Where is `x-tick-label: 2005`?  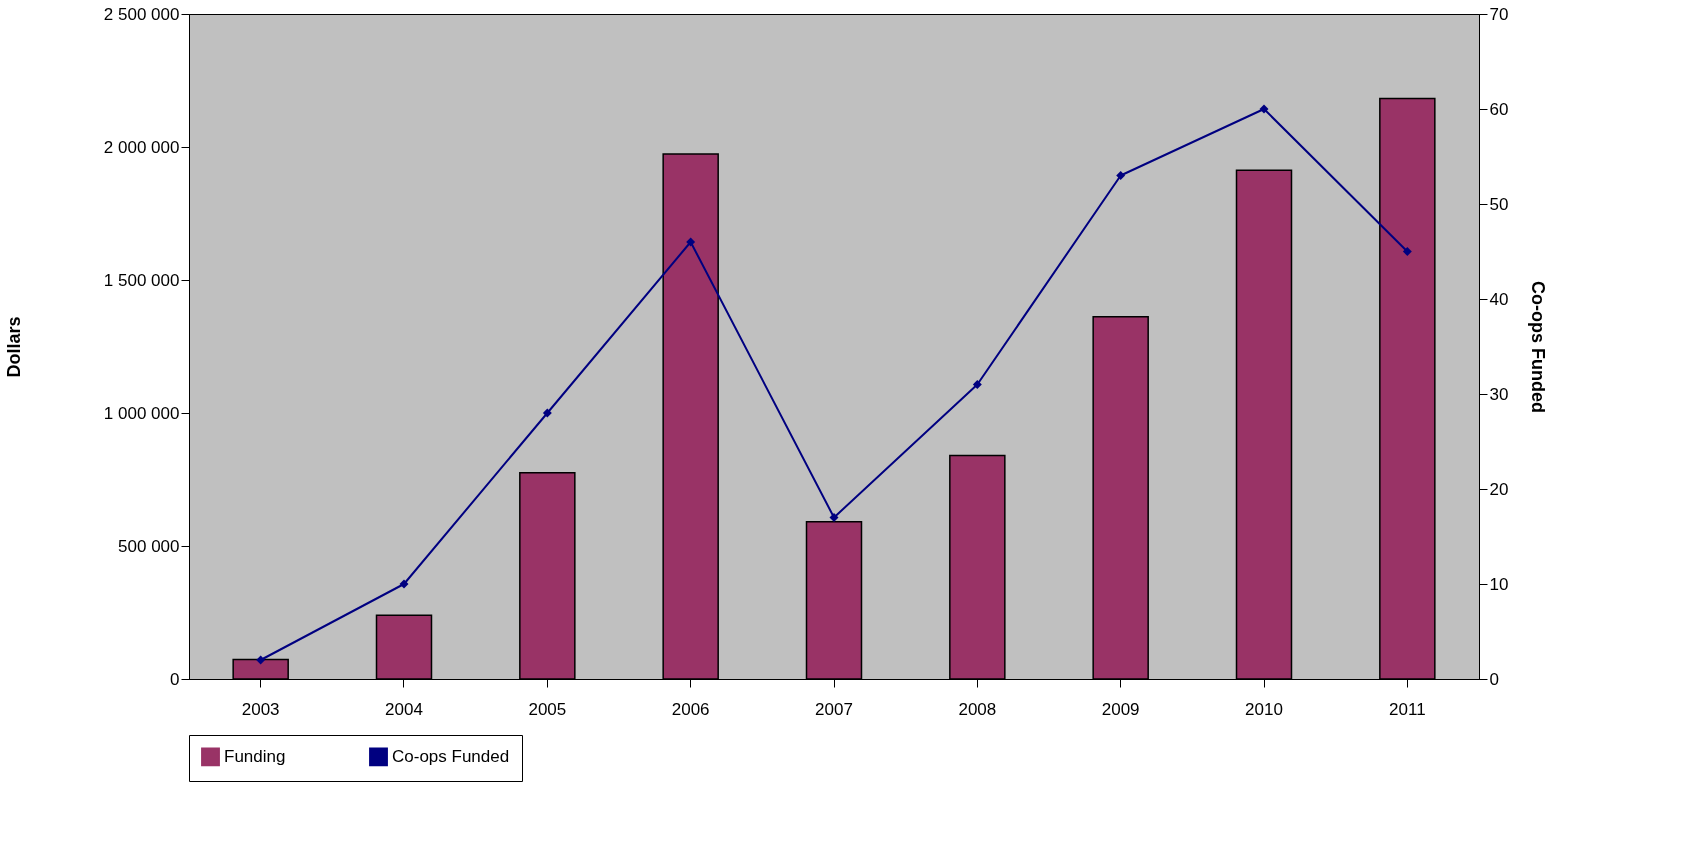 x-tick-label: 2005 is located at coordinates (547, 709).